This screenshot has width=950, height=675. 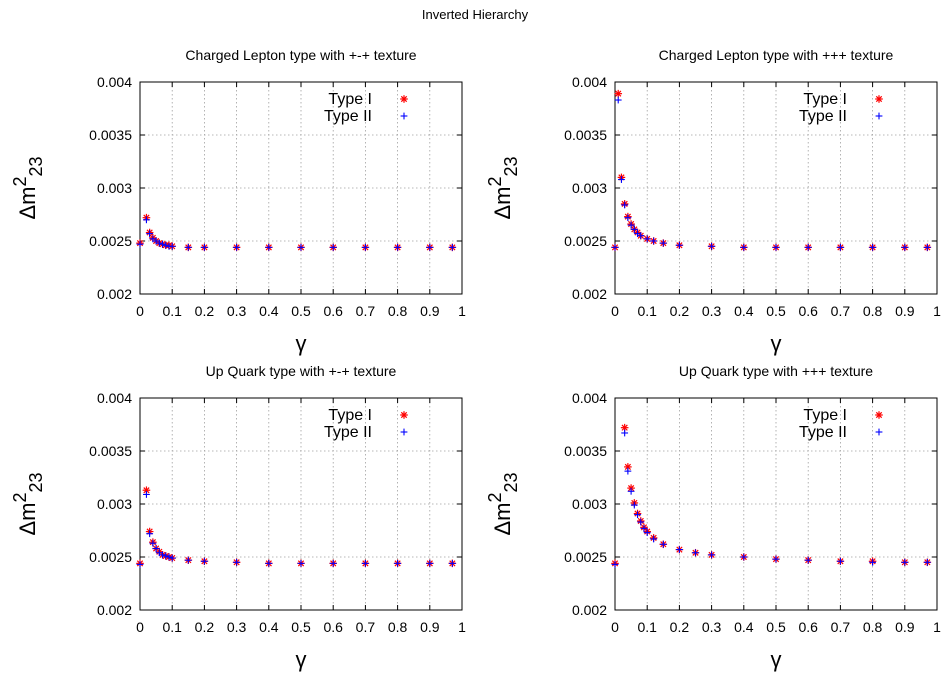 I want to click on chart-title: Charged Lepton type with +++ texture, so click(x=776, y=55).